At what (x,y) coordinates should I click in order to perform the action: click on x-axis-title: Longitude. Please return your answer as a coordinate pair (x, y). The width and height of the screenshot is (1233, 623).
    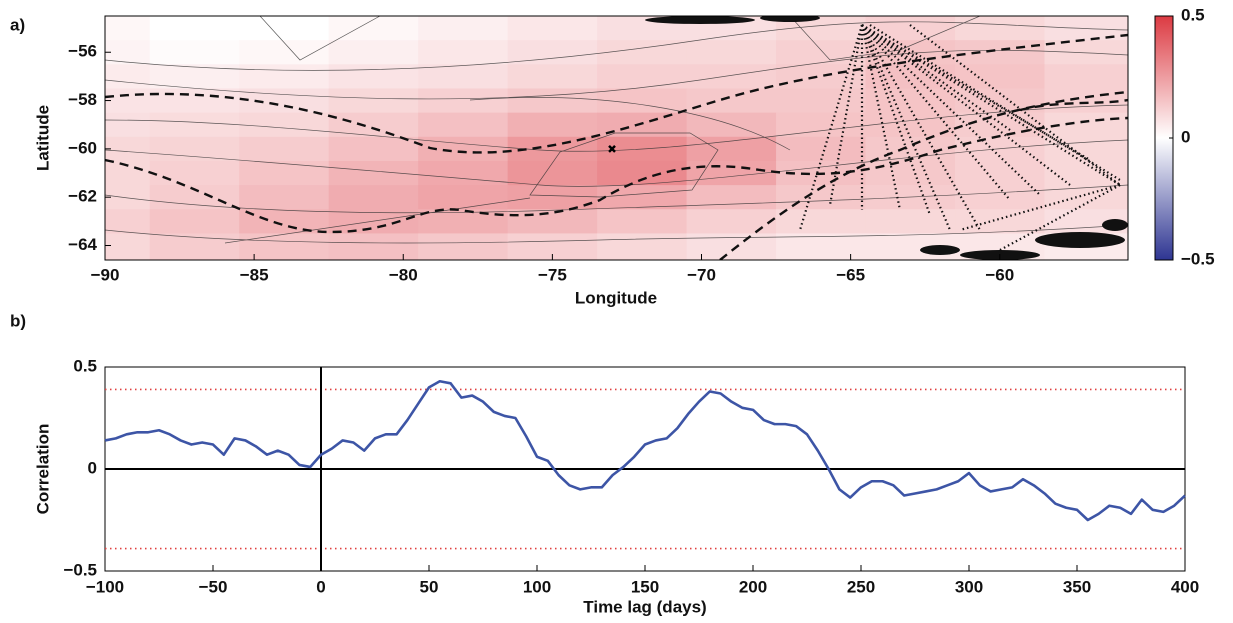
    Looking at the image, I should click on (616, 297).